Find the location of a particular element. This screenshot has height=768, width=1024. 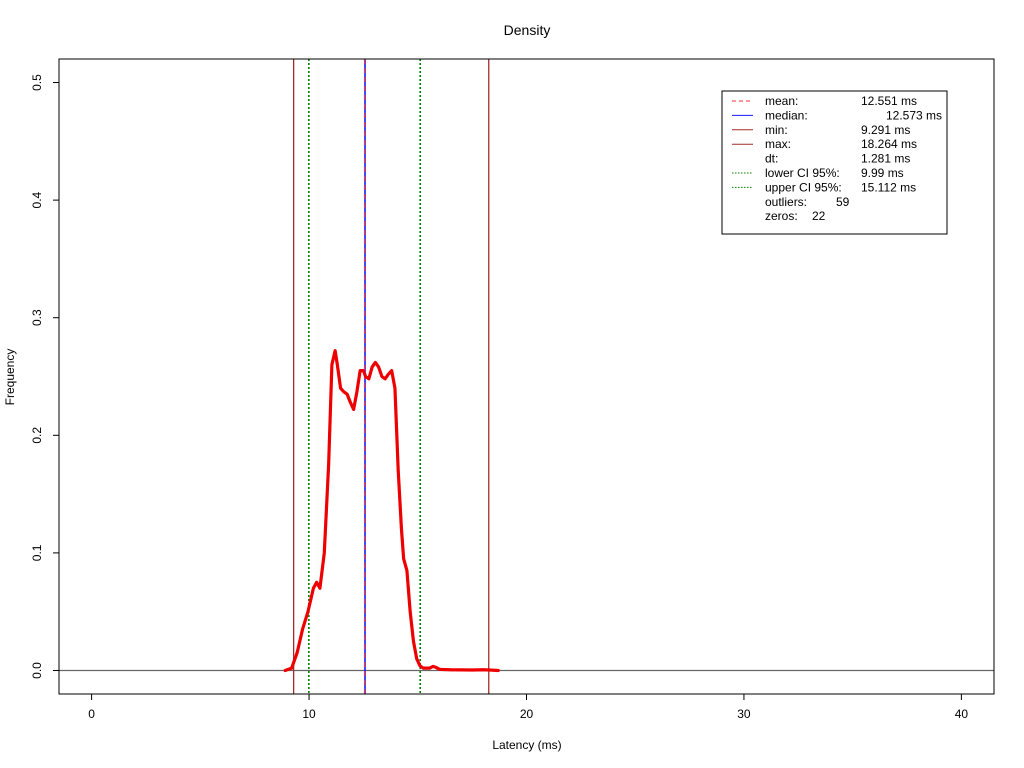

legend-box is located at coordinates (834, 162).